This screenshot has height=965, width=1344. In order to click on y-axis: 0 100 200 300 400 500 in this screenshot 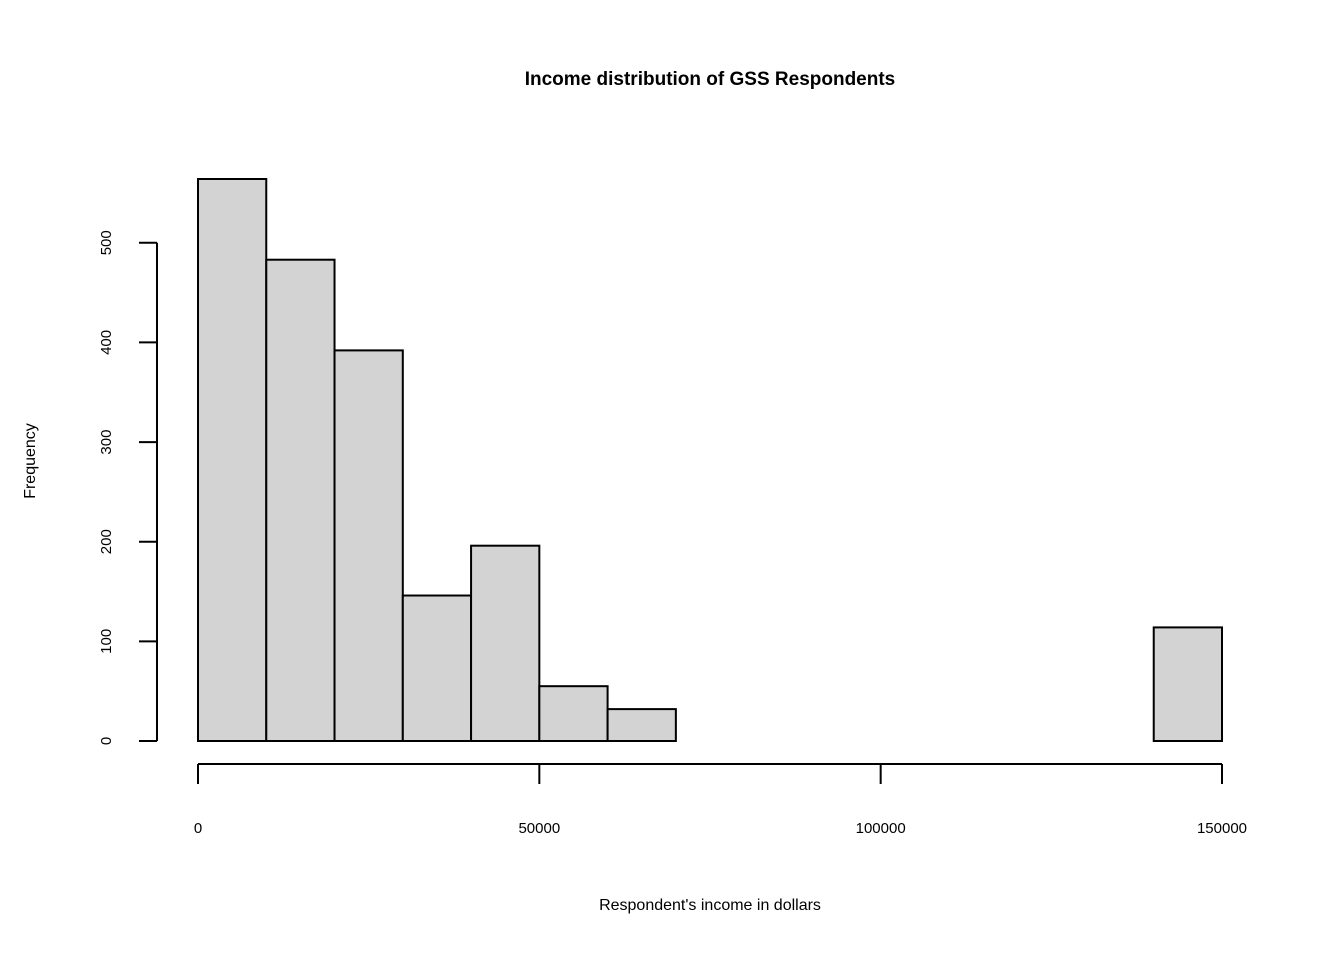, I will do `click(128, 487)`.